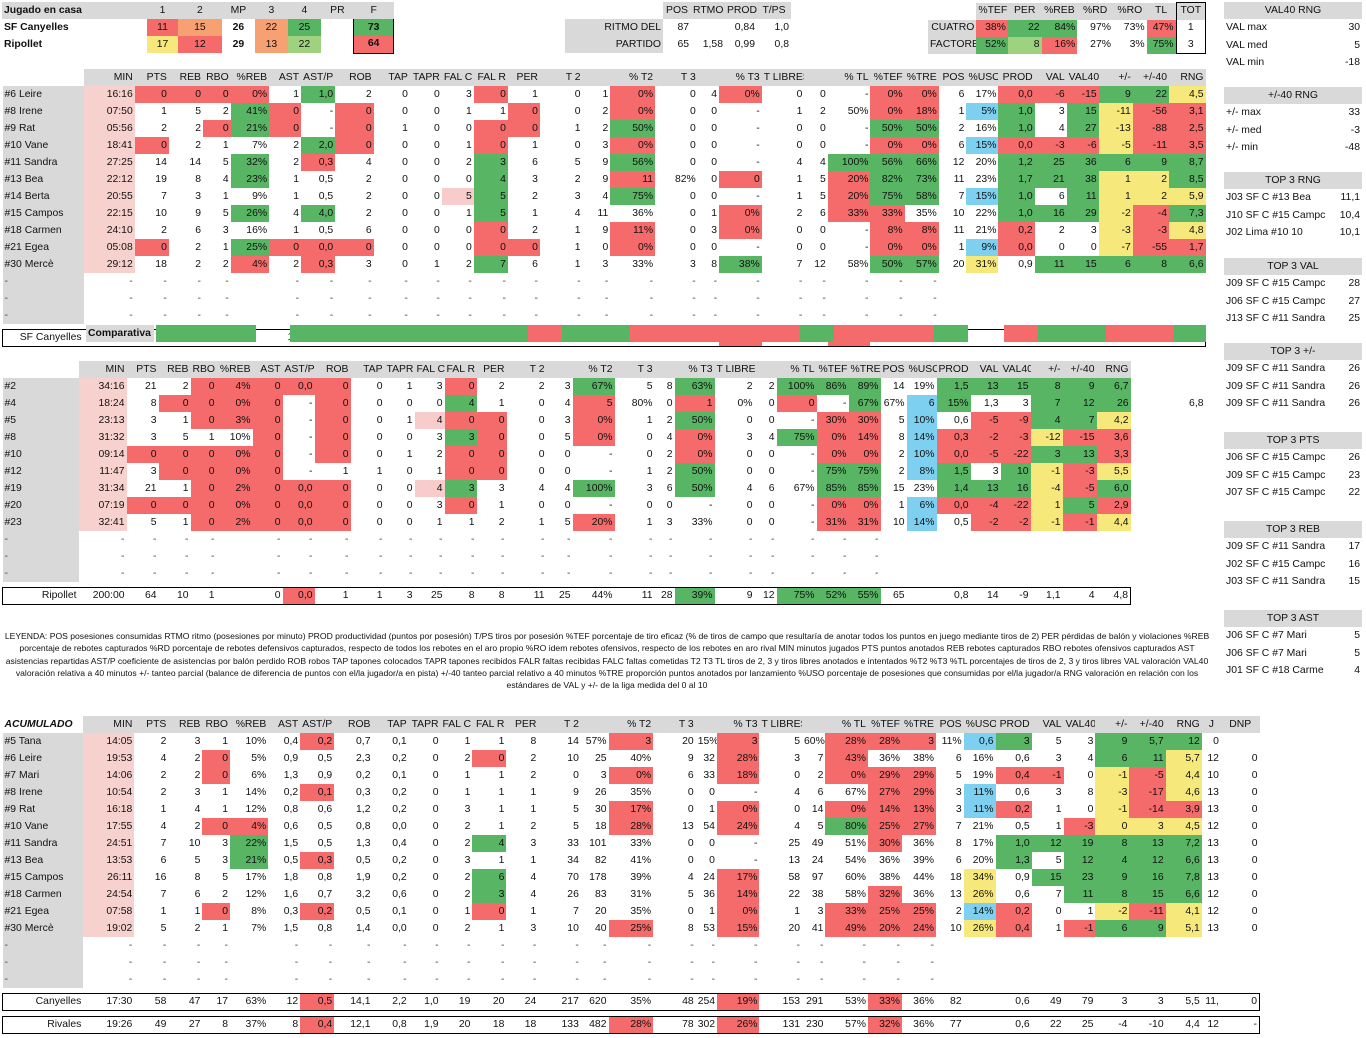 The image size is (1366, 1038). Describe the element at coordinates (1013, 724) in the screenshot. I see `col-header: PROD` at that location.